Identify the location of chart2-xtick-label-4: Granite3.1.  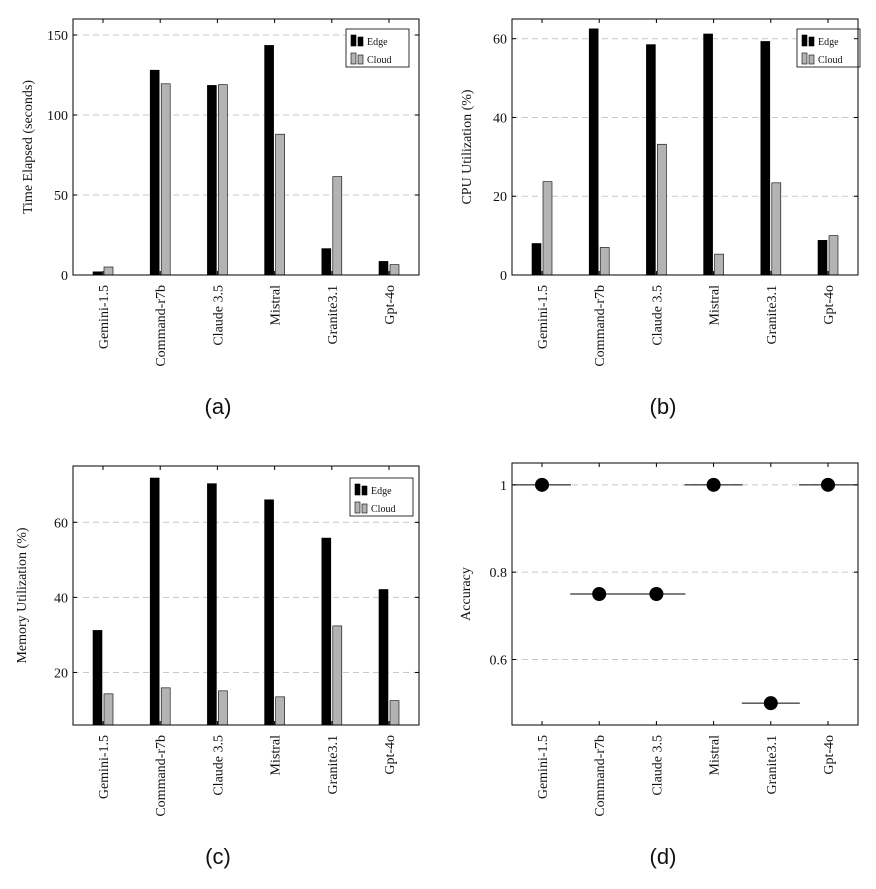
(772, 314).